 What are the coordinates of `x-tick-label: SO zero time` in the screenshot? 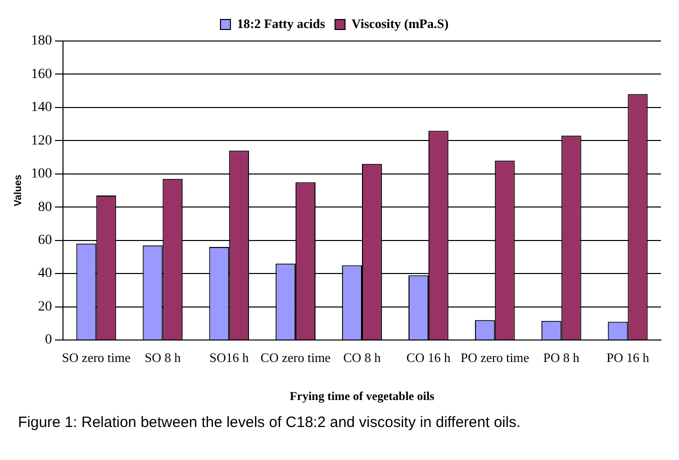 It's located at (96, 358).